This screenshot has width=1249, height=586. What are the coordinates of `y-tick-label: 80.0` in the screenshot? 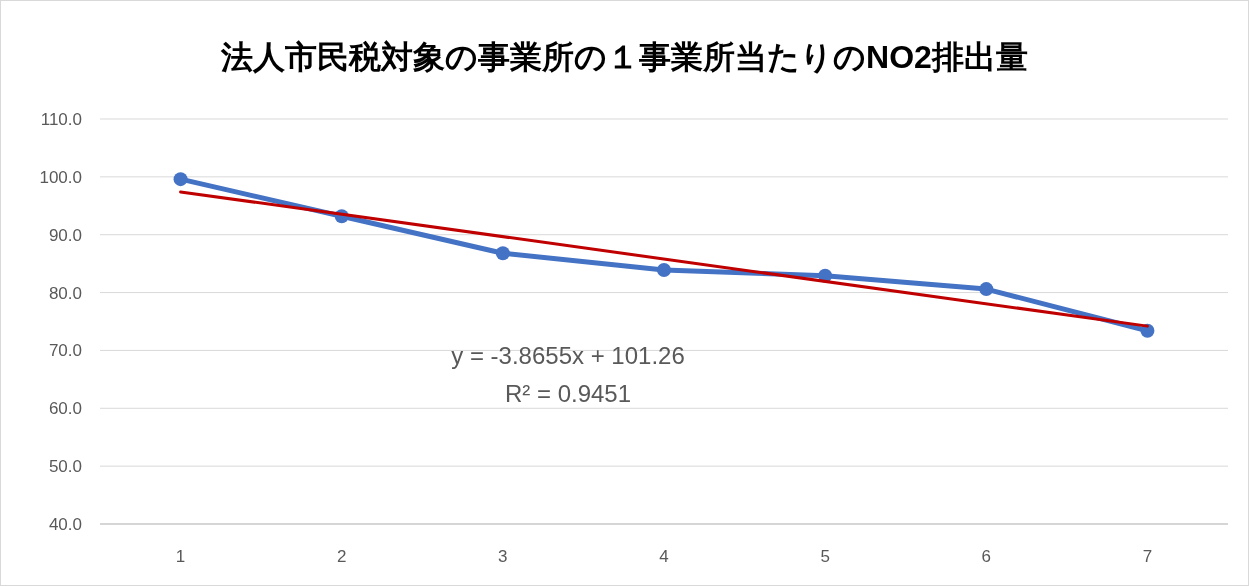 It's located at (65, 293).